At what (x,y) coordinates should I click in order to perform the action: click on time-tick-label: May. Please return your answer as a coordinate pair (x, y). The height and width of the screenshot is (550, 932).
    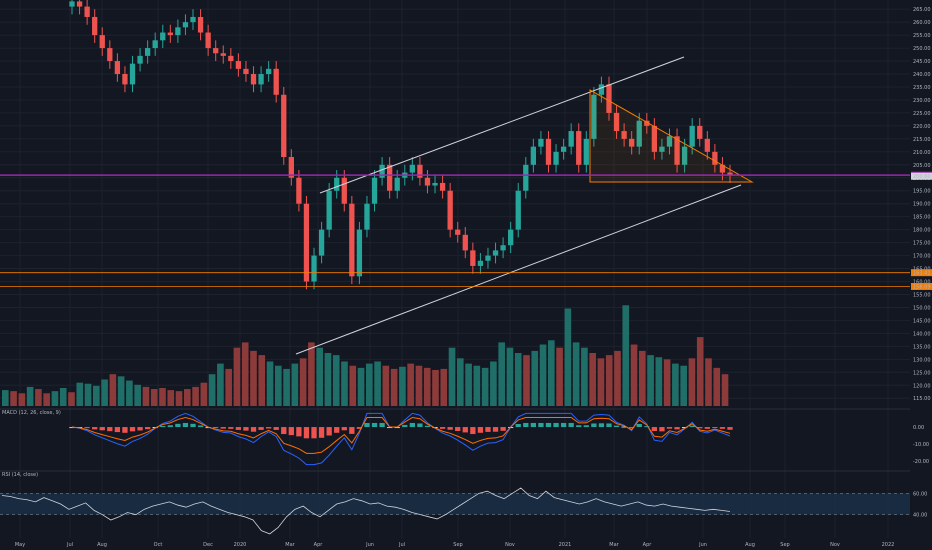
    Looking at the image, I should click on (20, 545).